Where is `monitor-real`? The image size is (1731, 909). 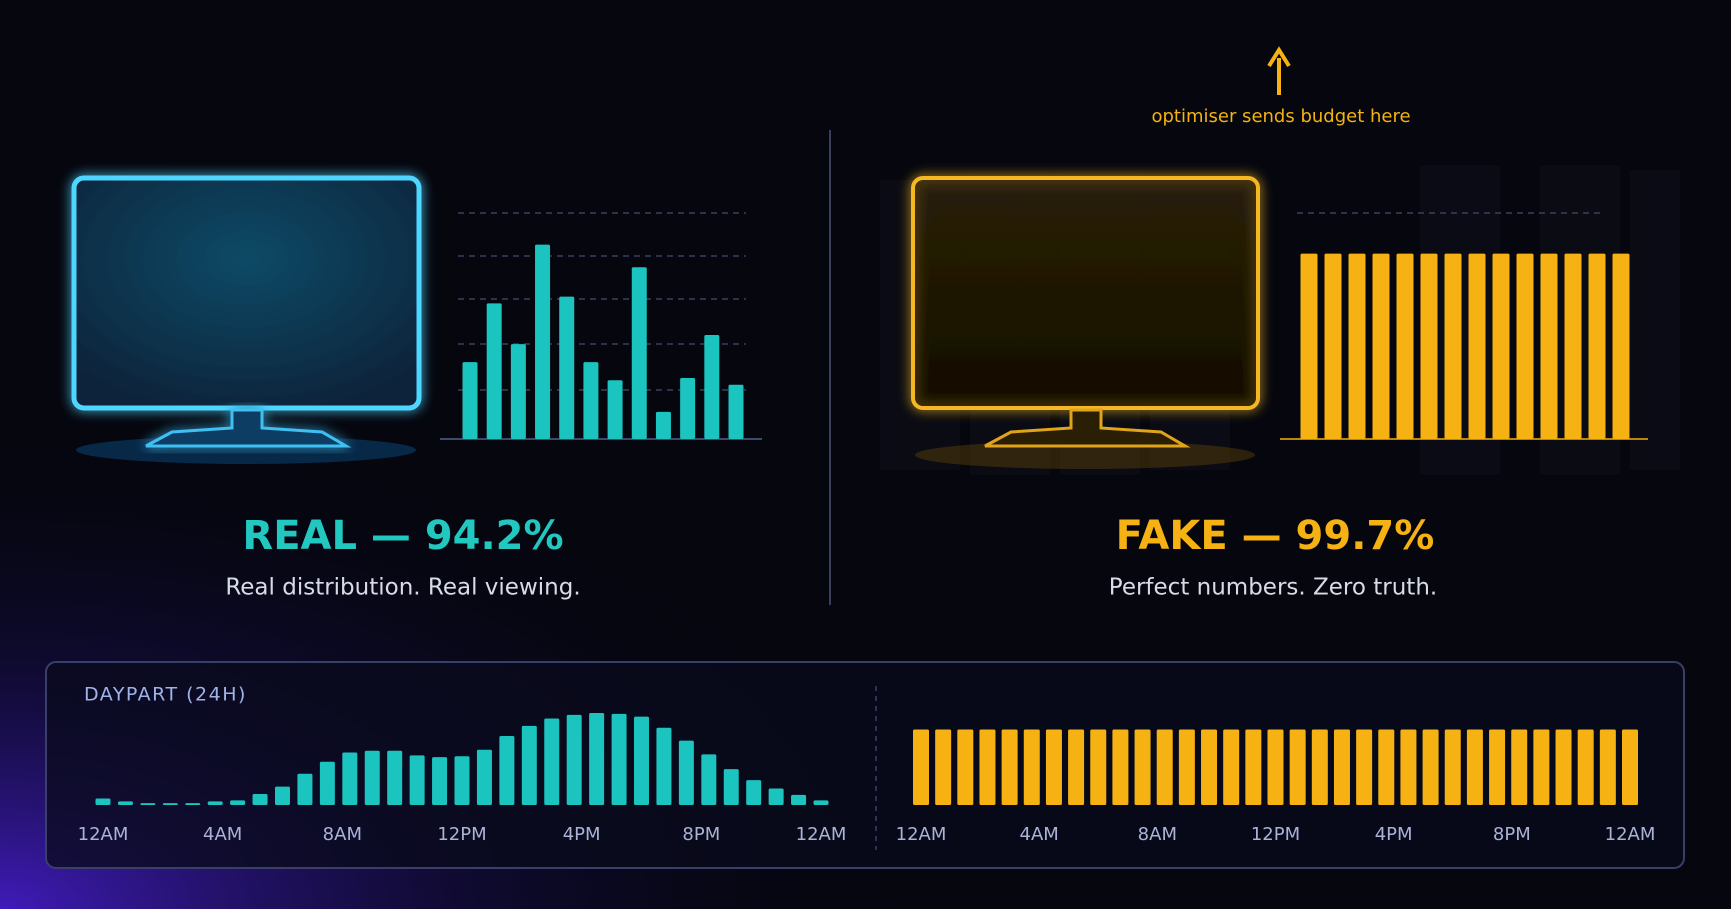 monitor-real is located at coordinates (246, 319).